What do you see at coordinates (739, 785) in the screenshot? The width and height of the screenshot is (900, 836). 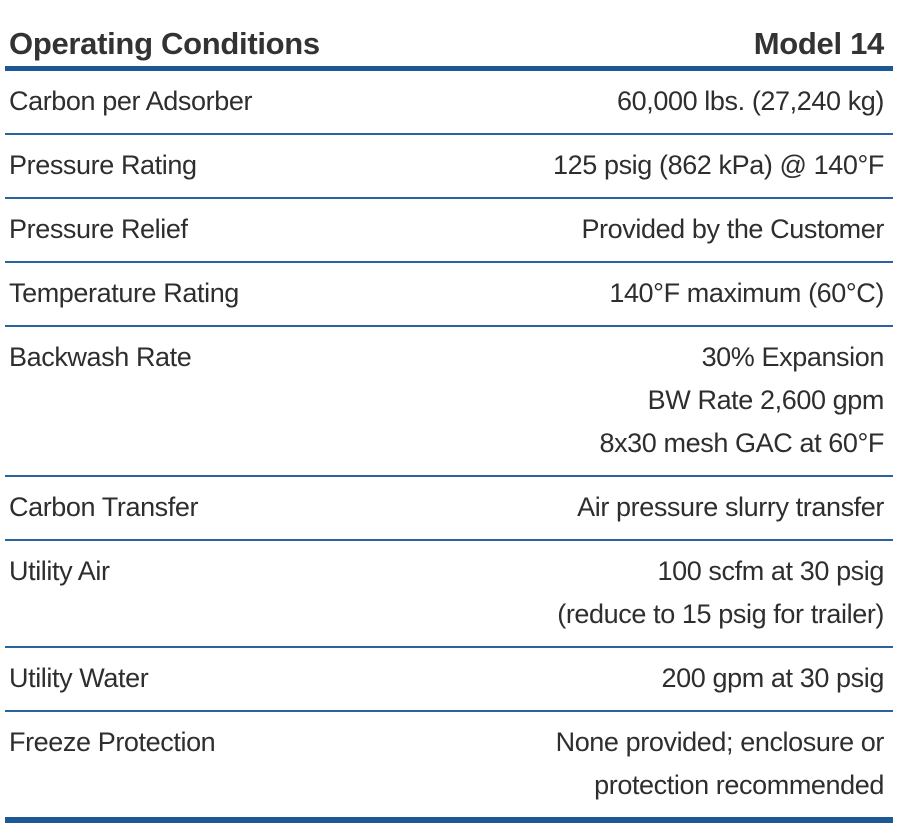 I see `value-line: protection recommended` at bounding box center [739, 785].